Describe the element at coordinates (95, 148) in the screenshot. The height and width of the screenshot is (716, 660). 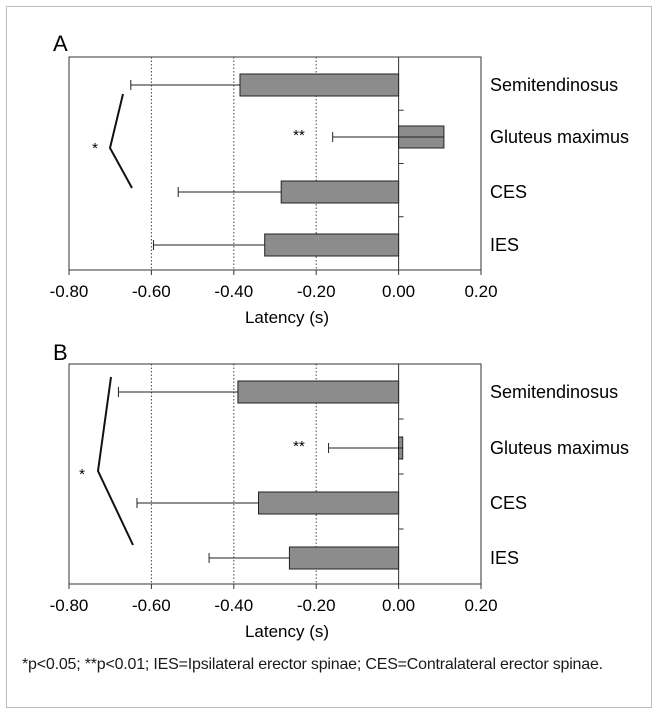
I see `panel-a-significance-star: *` at that location.